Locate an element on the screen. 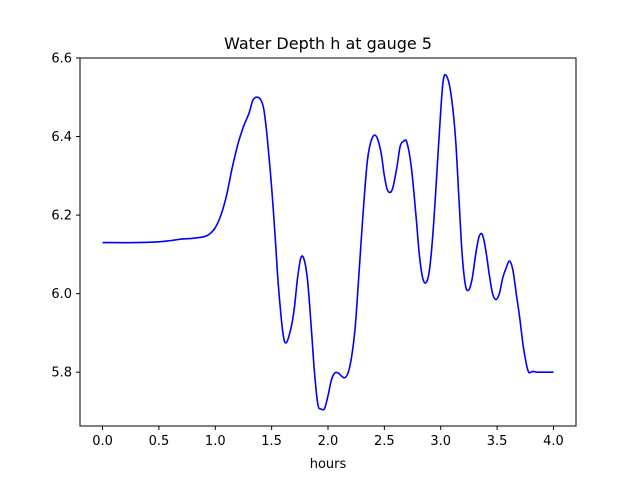 The image size is (640, 480). x-axis: 0.0 0.5 1.0 1.5 2.0 2.5 3.0 3.5 4.0 is located at coordinates (328, 437).